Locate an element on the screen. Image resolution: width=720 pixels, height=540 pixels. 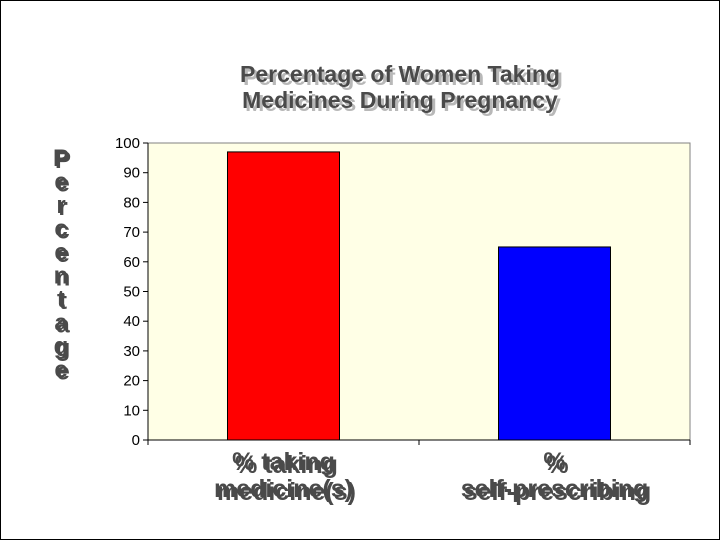
x-category-label-shadow: medicine(s) is located at coordinates (286, 492).